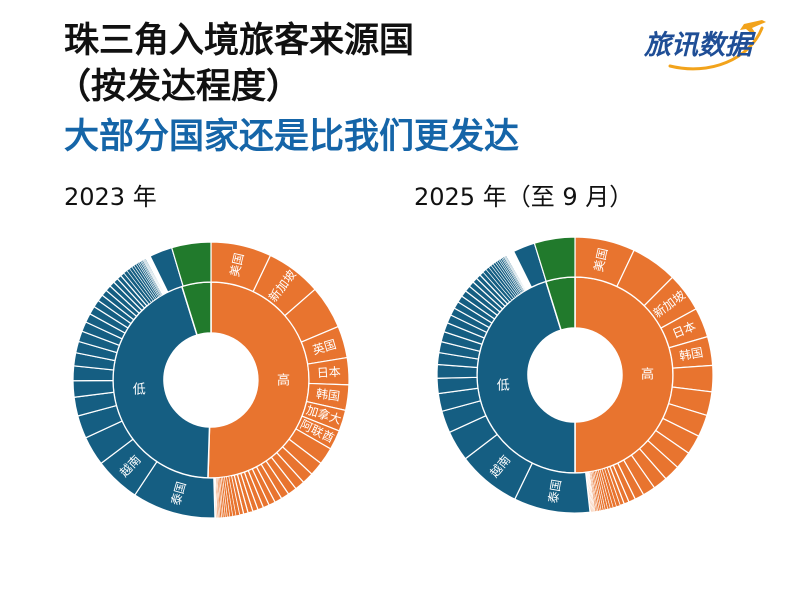 The image size is (800, 600). What do you see at coordinates (328, 373) in the screenshot?
I see `outer-label: 日本` at bounding box center [328, 373].